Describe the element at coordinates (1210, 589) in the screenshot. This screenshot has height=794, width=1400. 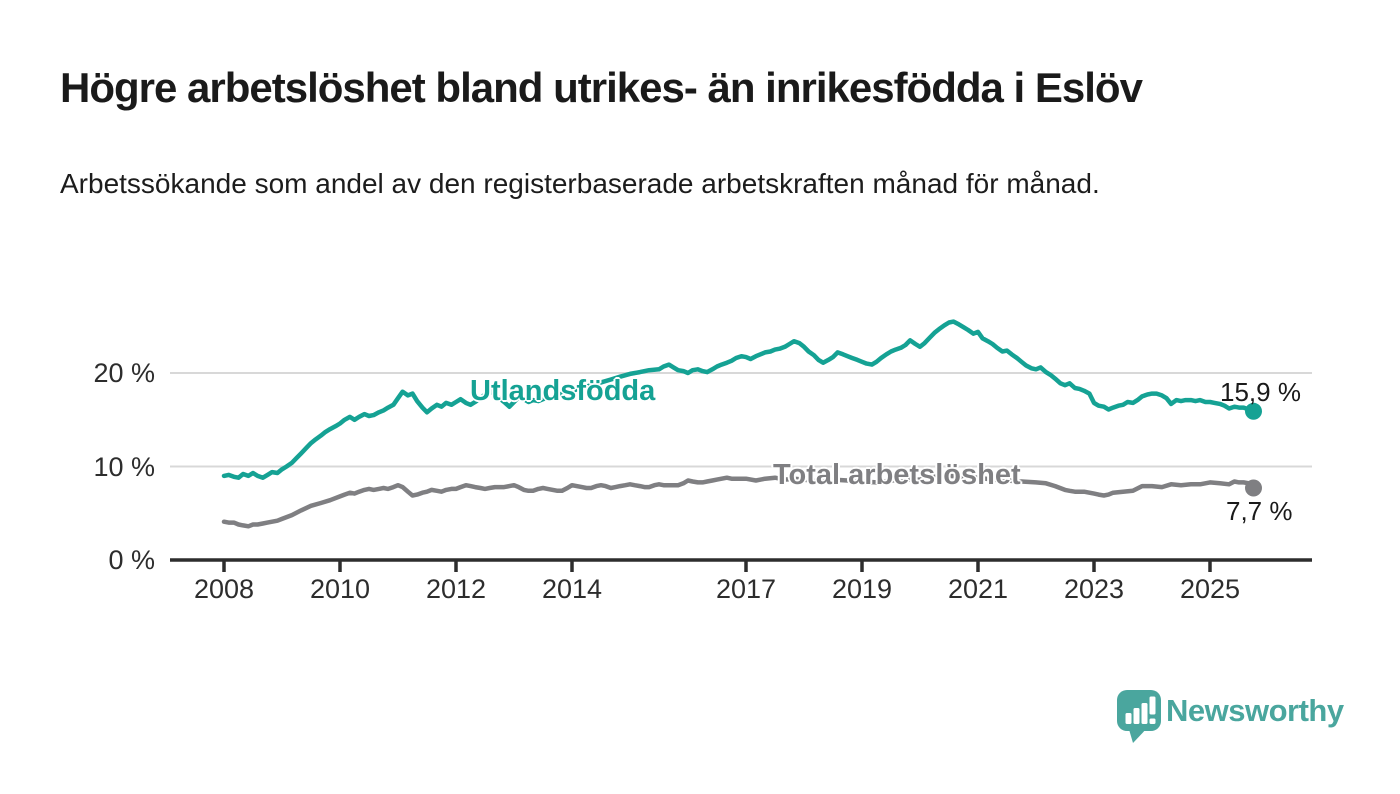
I see `x-tick-label: 2025` at that location.